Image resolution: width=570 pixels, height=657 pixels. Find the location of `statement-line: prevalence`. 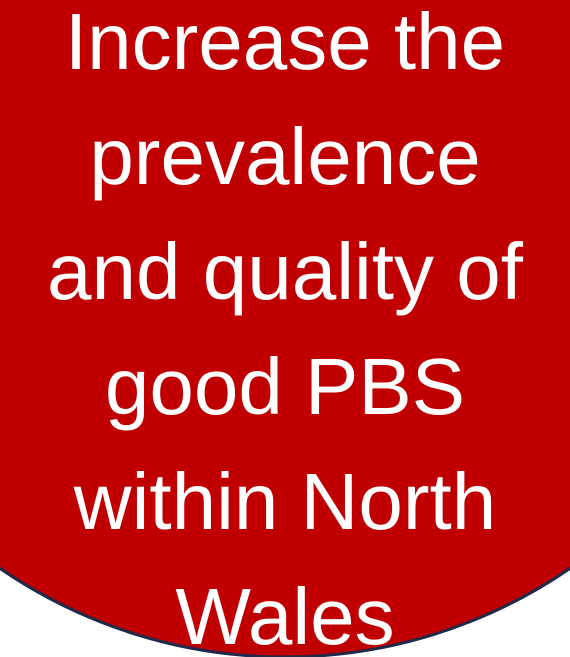

statement-line: prevalence is located at coordinates (284, 156).